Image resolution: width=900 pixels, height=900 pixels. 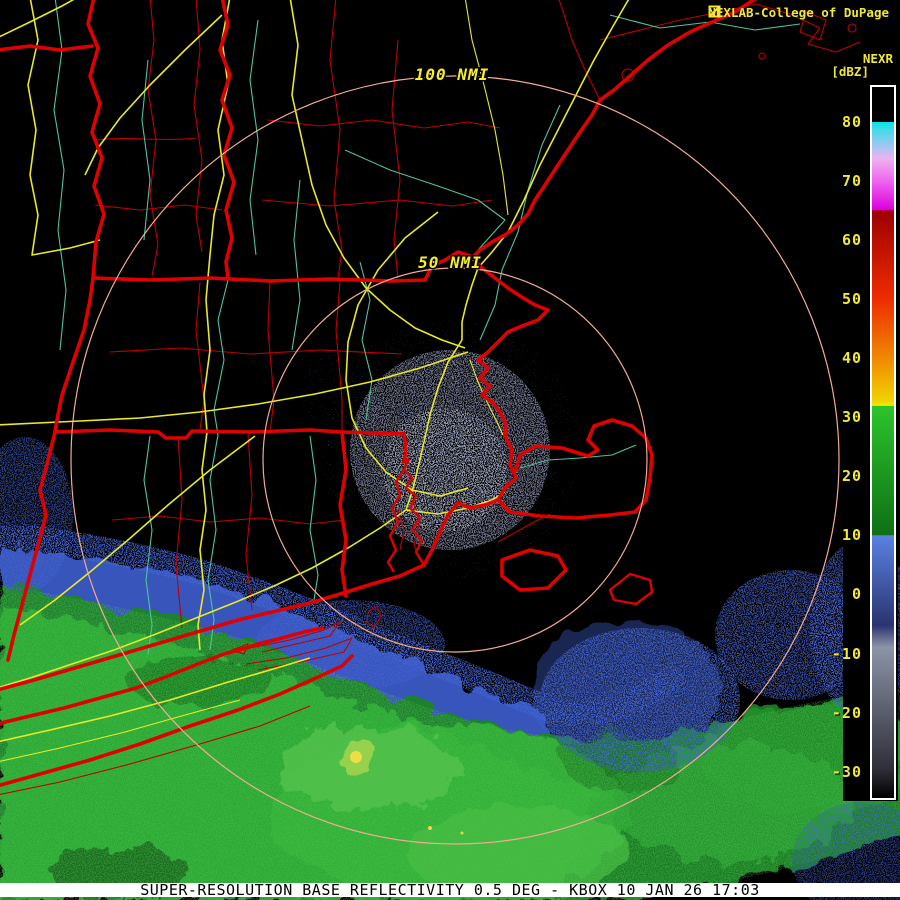 What do you see at coordinates (534, 570) in the screenshot?
I see `island-marthas-vineyard` at bounding box center [534, 570].